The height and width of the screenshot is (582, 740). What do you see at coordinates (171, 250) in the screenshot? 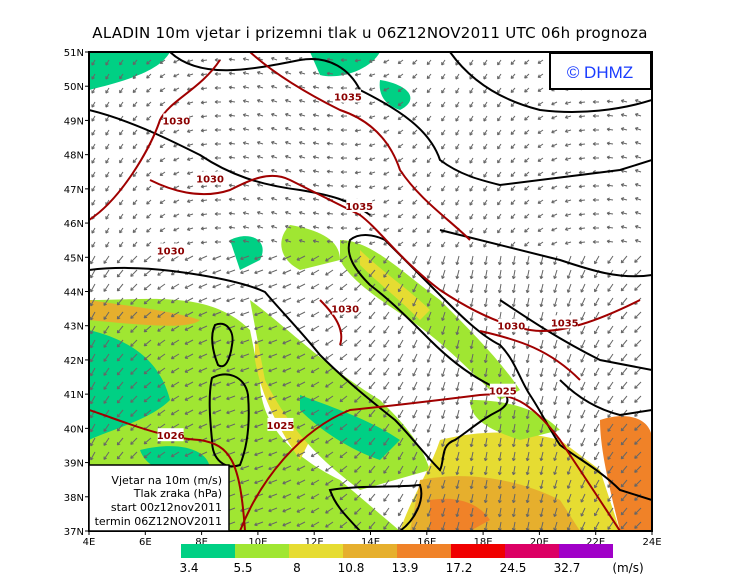
I see `isobar-label: 1030` at bounding box center [171, 250].